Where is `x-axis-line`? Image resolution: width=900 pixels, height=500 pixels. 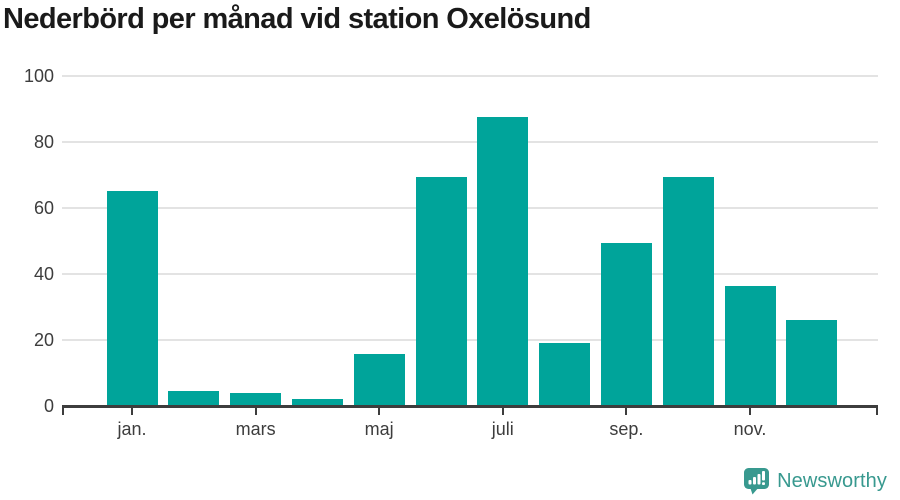
x-axis-line is located at coordinates (470, 406).